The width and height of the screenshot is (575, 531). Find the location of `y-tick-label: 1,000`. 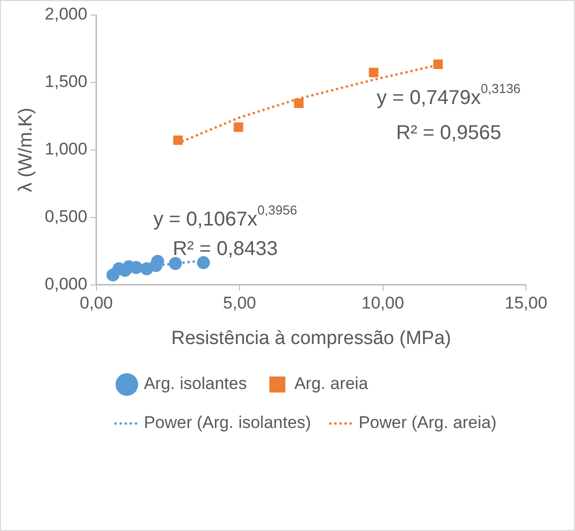

y-tick-label: 1,000 is located at coordinates (66, 149).